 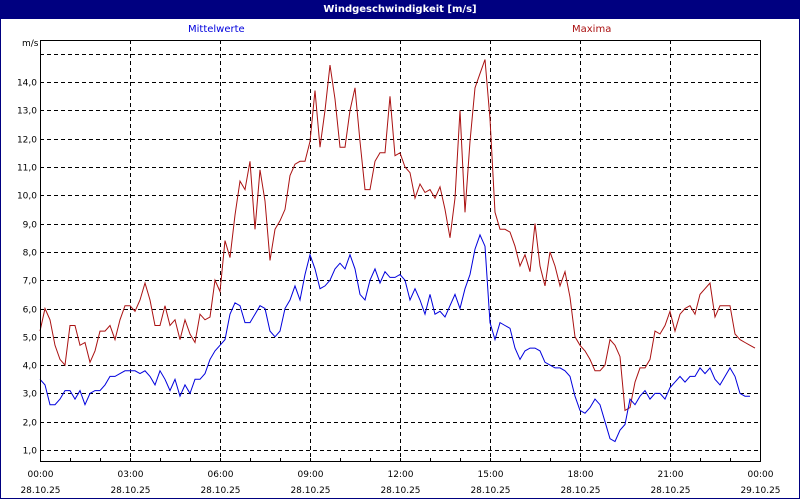 I want to click on y-tick-label: 10,0, so click(x=27, y=197).